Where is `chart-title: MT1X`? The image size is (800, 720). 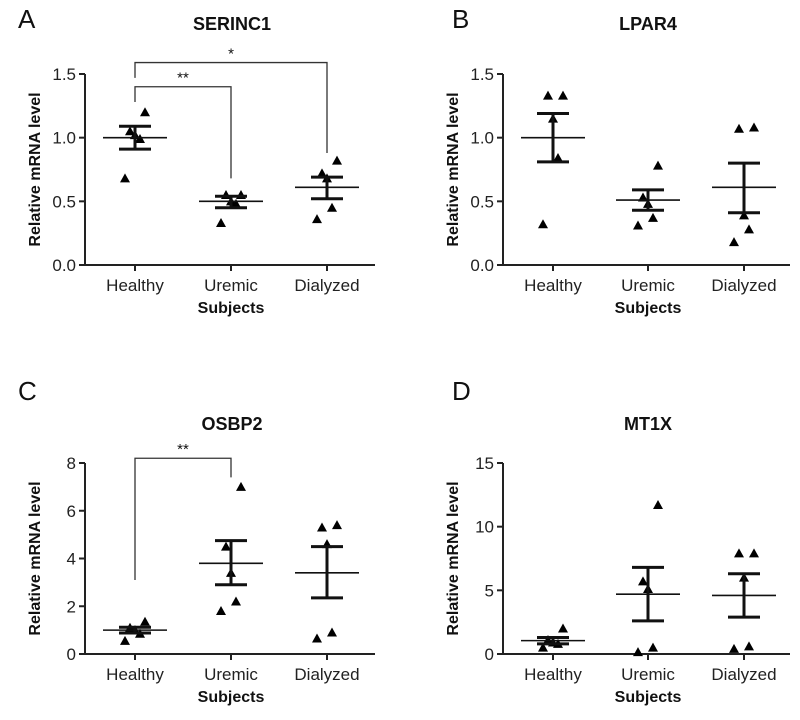 chart-title: MT1X is located at coordinates (648, 424).